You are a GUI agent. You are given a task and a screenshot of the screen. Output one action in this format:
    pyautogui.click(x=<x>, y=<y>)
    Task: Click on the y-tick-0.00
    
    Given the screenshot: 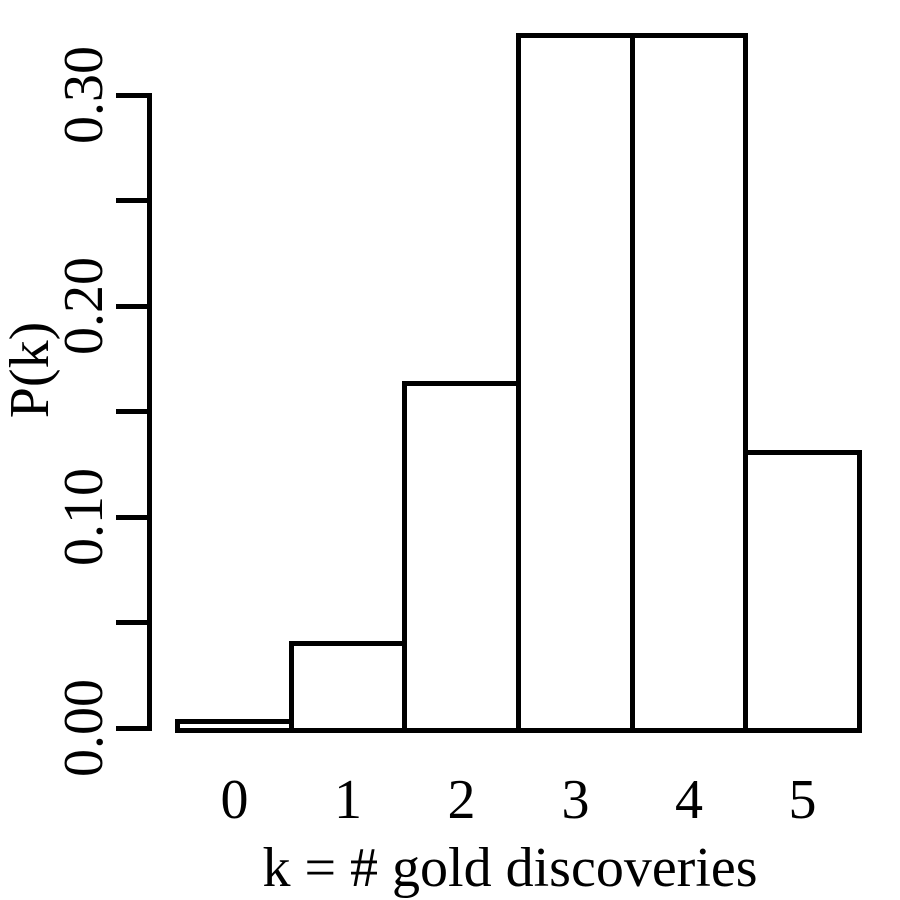 What is the action you would take?
    pyautogui.click(x=133, y=728)
    